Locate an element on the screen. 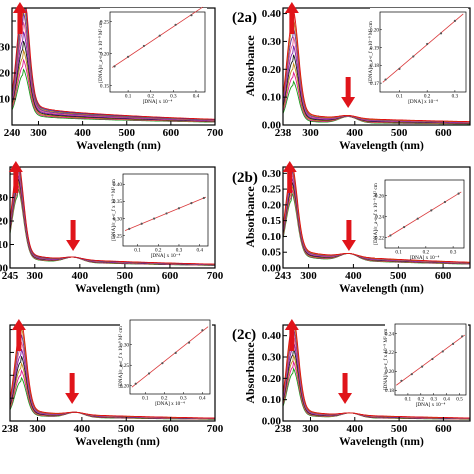  y-axis-label: Absorbance is located at coordinates (250, 373).